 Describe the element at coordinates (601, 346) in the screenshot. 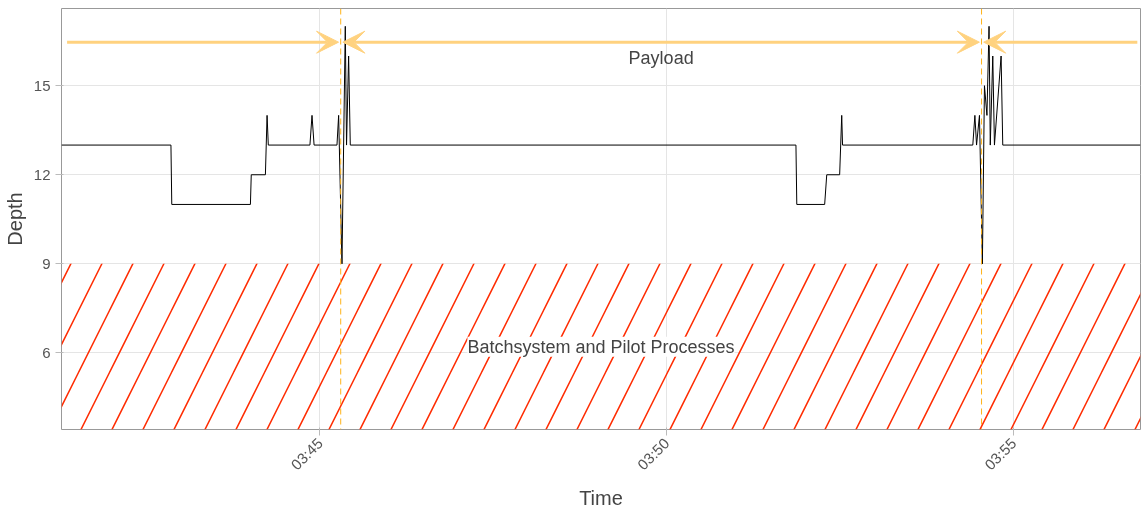

I see `band-label: Batchsystem and Pilot Processes` at that location.